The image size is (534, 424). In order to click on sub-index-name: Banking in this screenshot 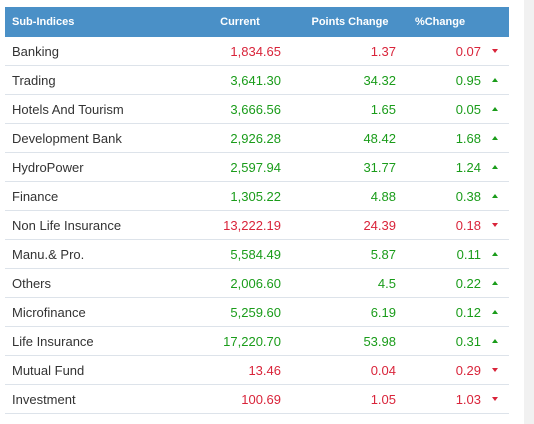, I will do `click(35, 51)`.